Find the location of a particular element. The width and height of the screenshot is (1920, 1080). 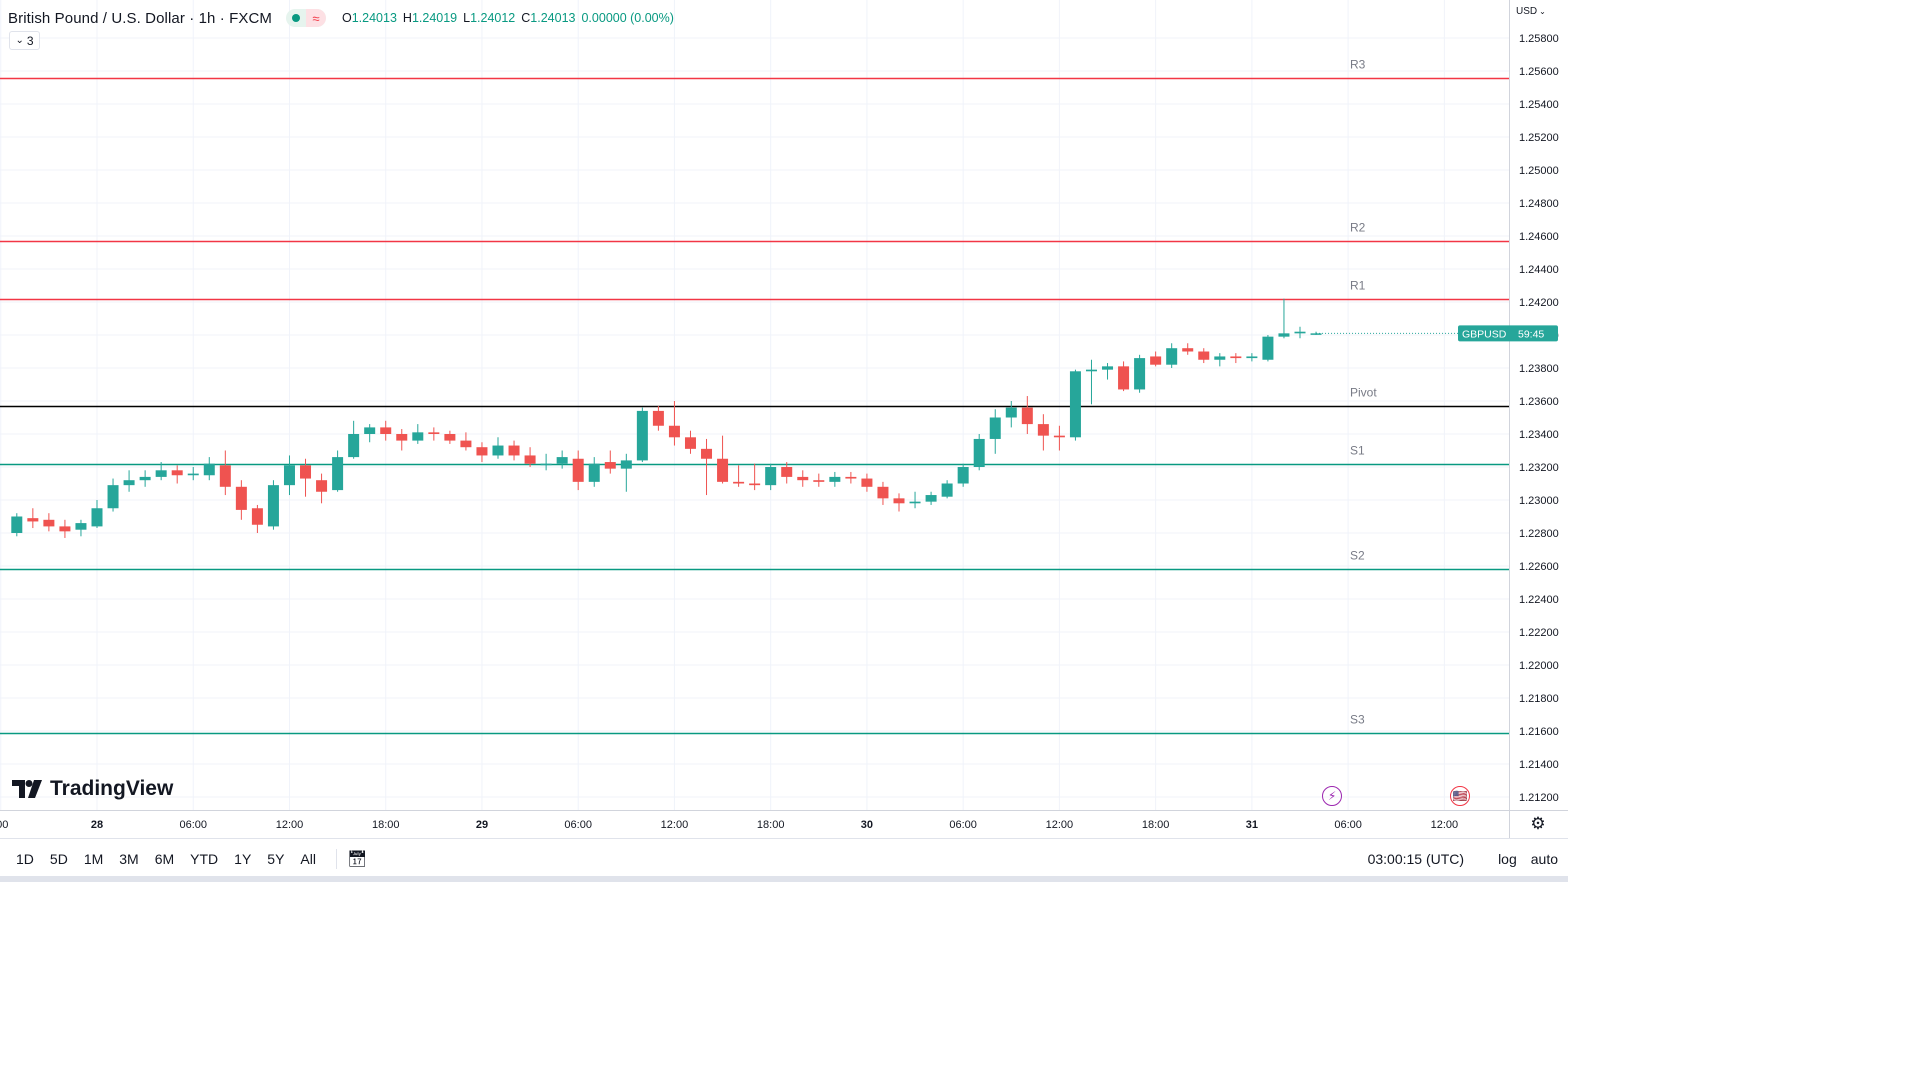

tradingview-logo-icon is located at coordinates (27, 789).